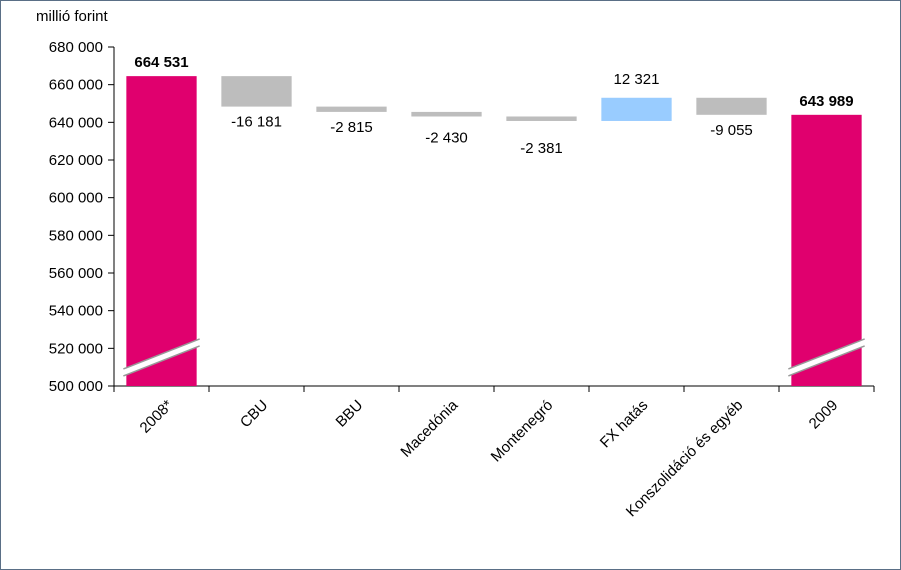  I want to click on y-tick-label: 680 000, so click(76, 47).